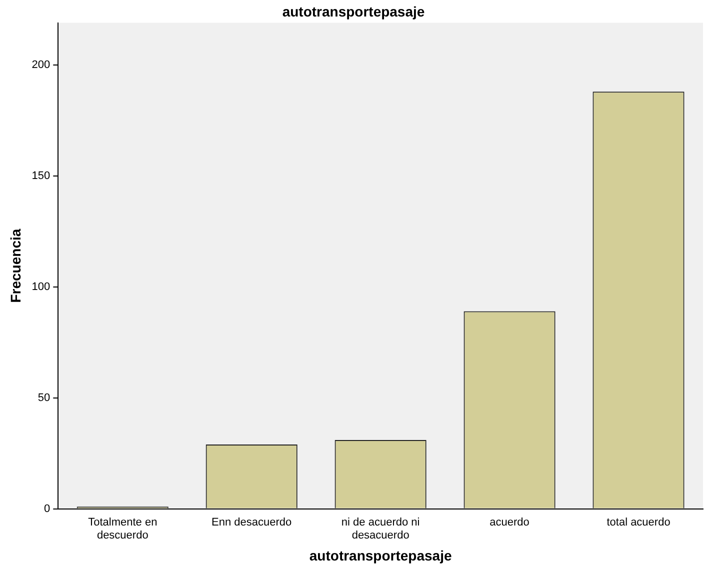 This screenshot has height=569, width=715. I want to click on y-axis-title: Frecuencia, so click(15, 265).